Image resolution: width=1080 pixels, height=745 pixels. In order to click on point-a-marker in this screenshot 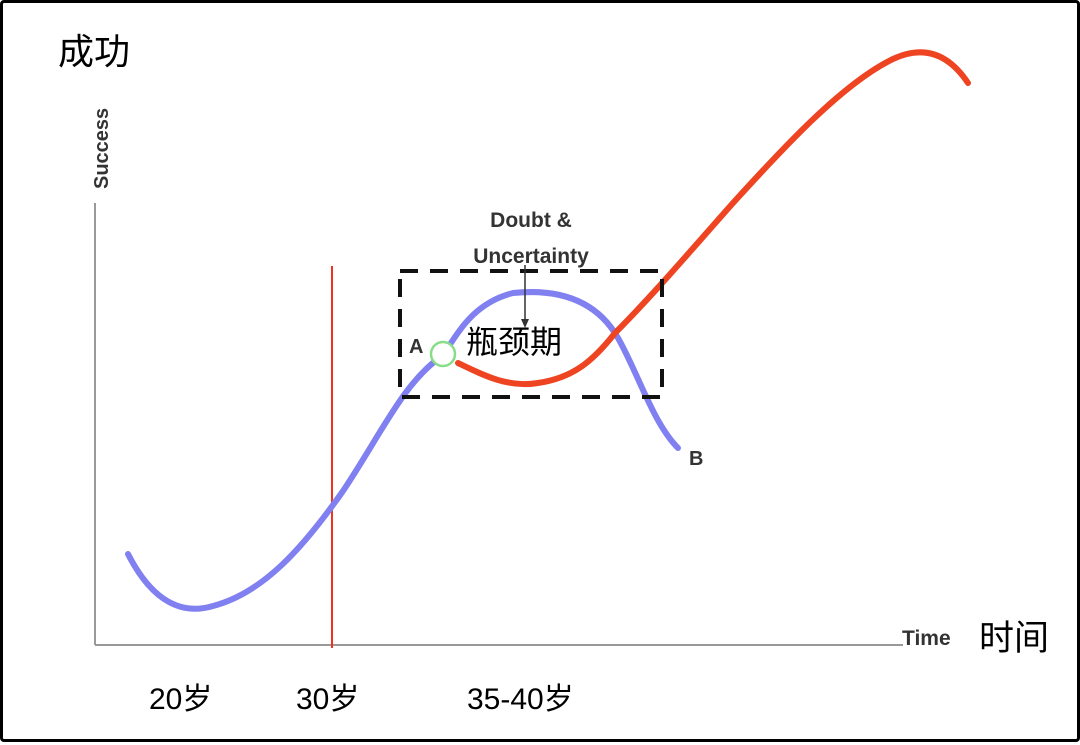, I will do `click(443, 354)`.